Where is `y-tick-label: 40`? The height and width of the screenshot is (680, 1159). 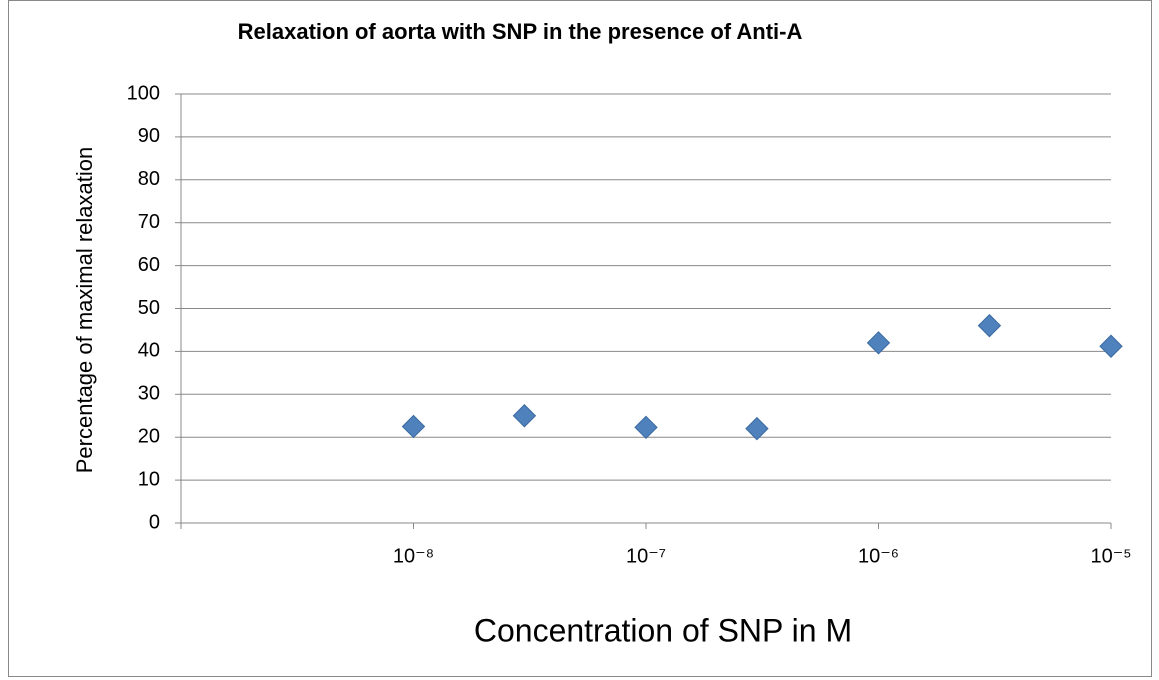
y-tick-label: 40 is located at coordinates (149, 351).